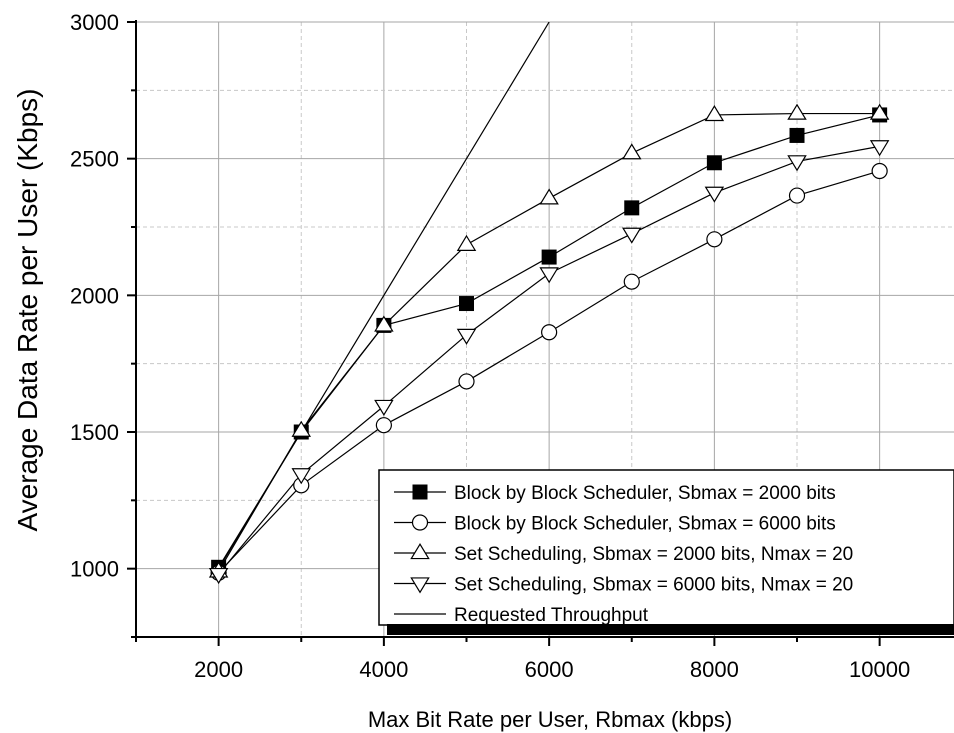  I want to click on x-tick-label: 6000, so click(549, 669).